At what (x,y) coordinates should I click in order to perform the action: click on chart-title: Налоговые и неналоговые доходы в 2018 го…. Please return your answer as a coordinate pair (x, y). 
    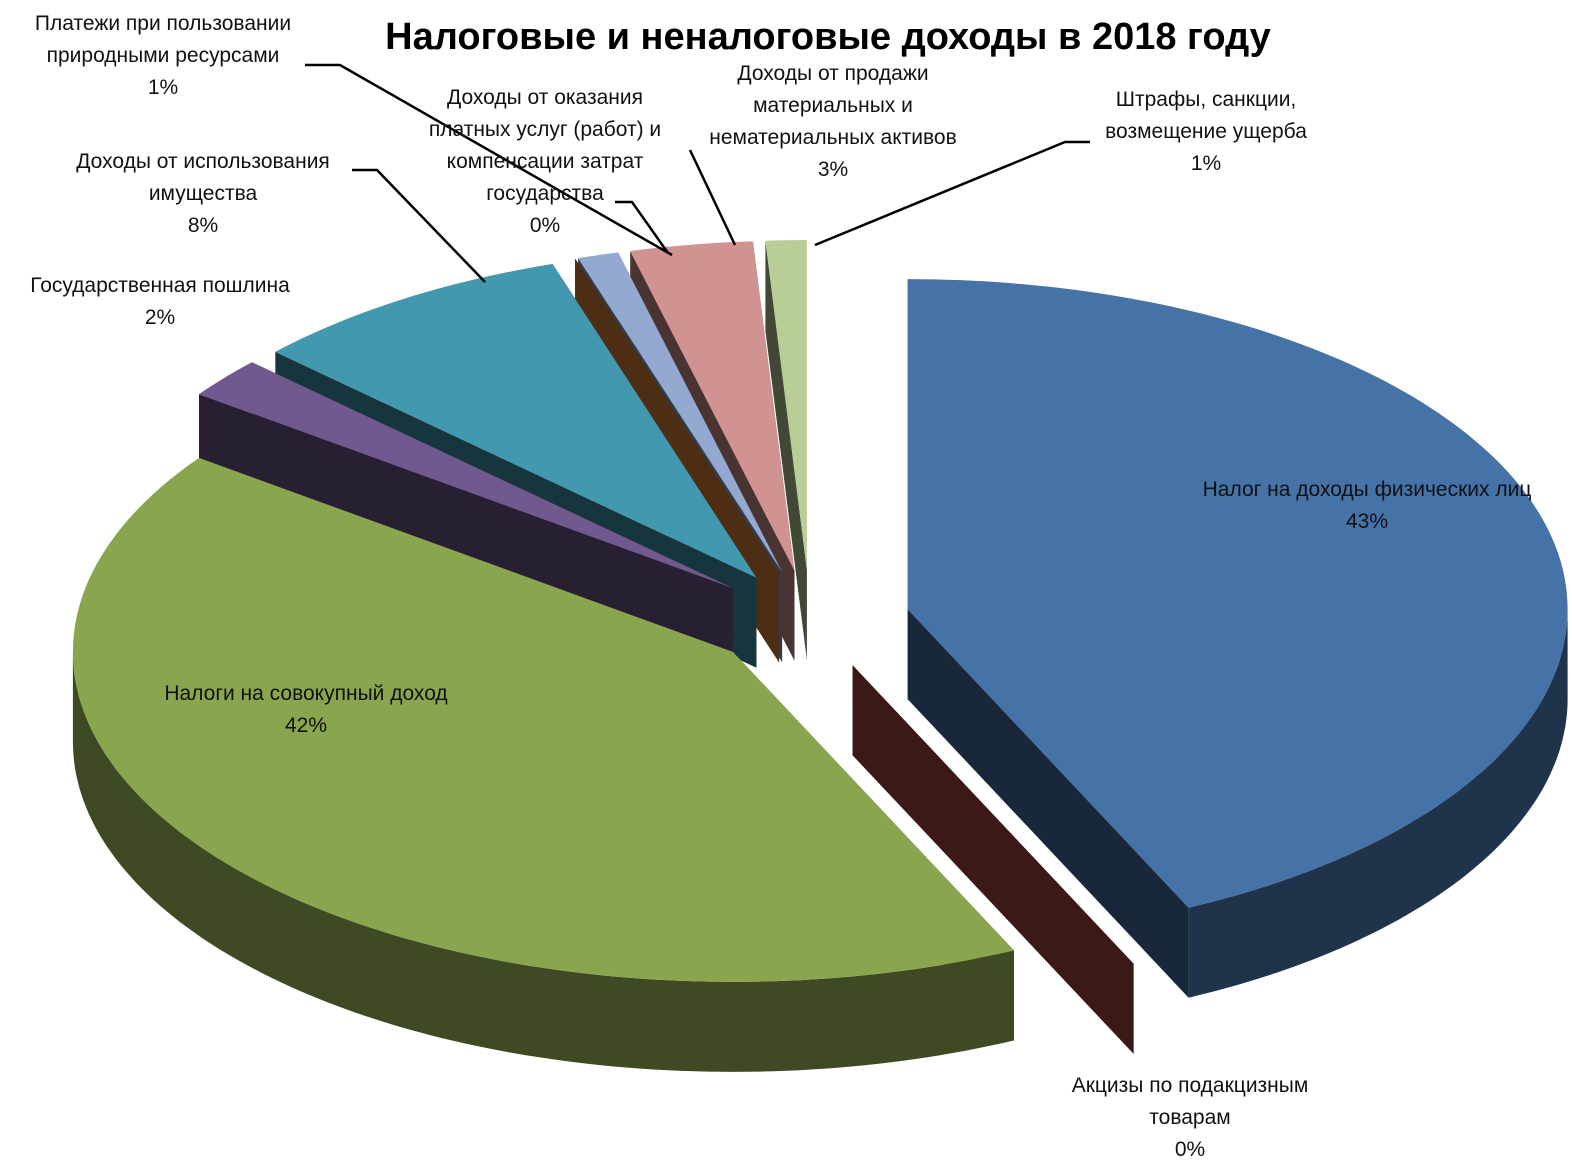
    Looking at the image, I should click on (828, 37).